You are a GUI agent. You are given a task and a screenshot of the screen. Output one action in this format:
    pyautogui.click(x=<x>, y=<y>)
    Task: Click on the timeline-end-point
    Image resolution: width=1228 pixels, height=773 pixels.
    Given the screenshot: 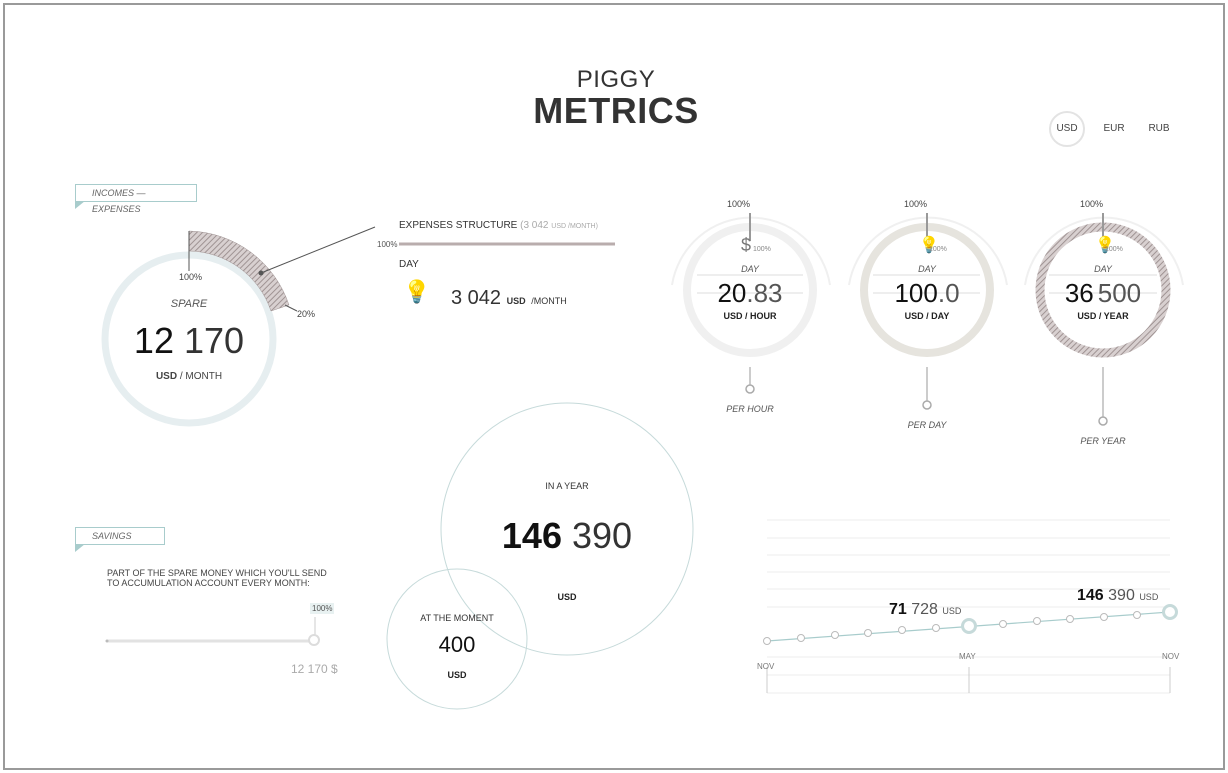 What is the action you would take?
    pyautogui.click(x=1170, y=612)
    